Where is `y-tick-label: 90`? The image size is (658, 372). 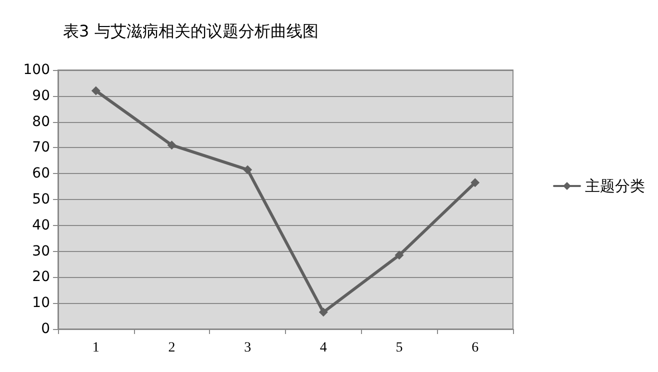
y-tick-label: 90 is located at coordinates (41, 96).